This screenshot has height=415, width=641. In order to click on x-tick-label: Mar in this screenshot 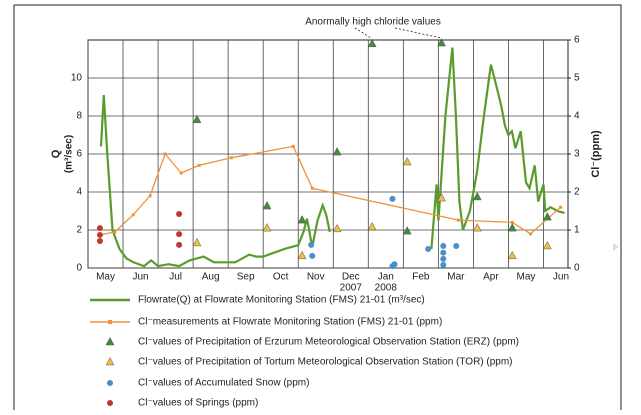, I will do `click(456, 277)`.